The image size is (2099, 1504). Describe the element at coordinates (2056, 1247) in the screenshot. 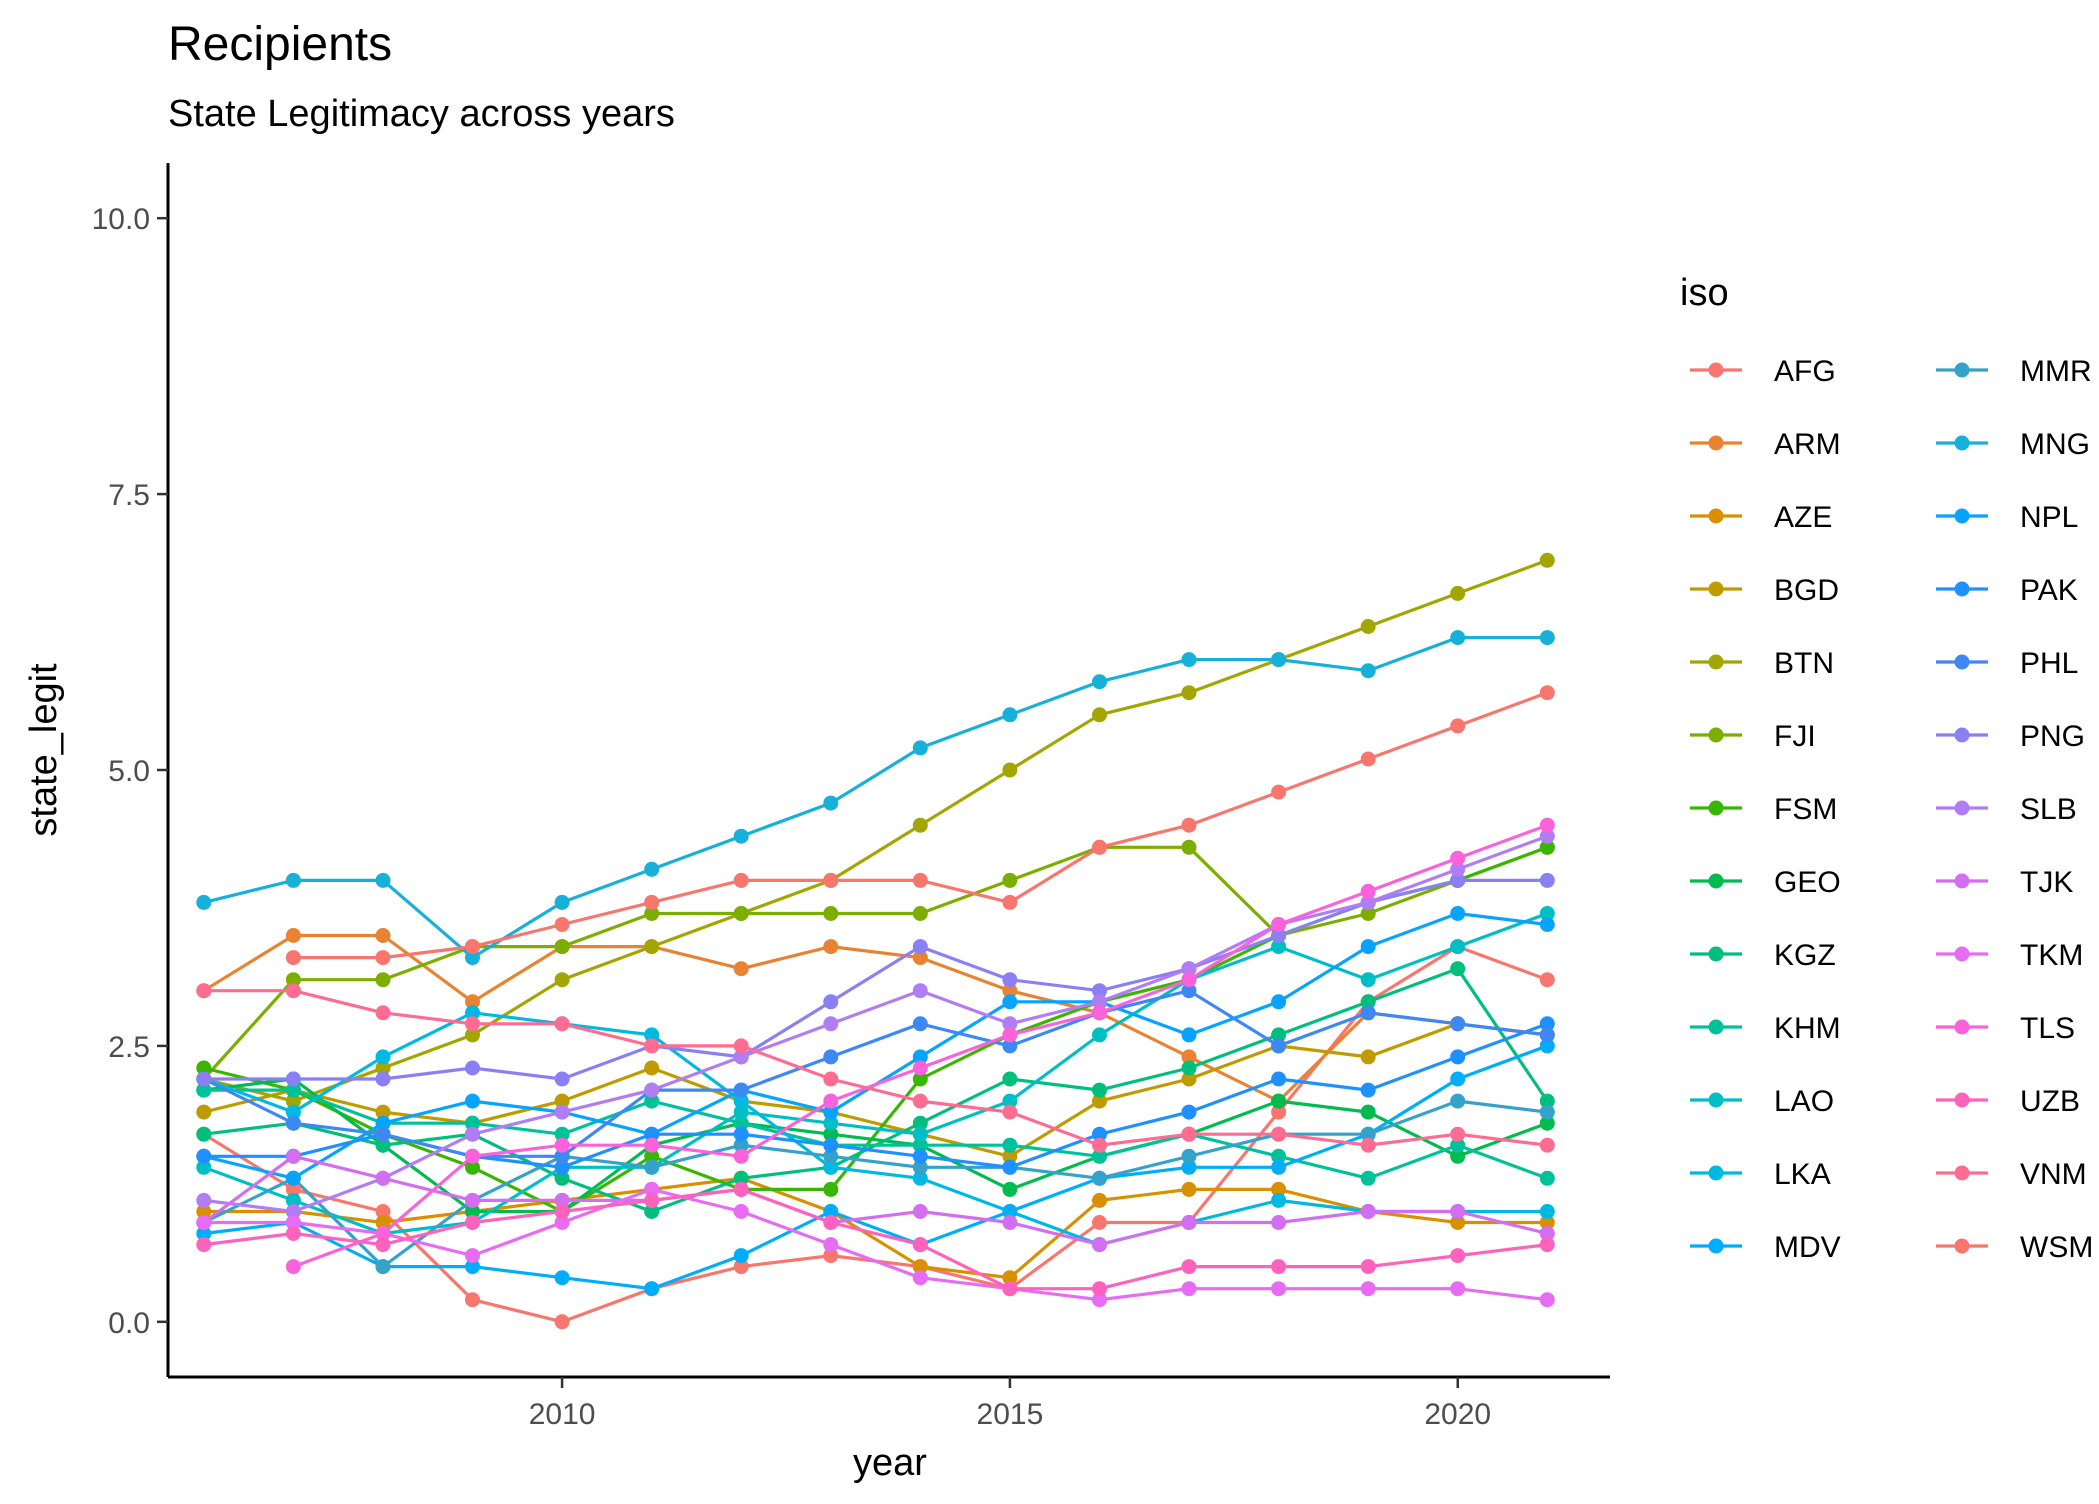

I see `legend-label: WSM` at that location.